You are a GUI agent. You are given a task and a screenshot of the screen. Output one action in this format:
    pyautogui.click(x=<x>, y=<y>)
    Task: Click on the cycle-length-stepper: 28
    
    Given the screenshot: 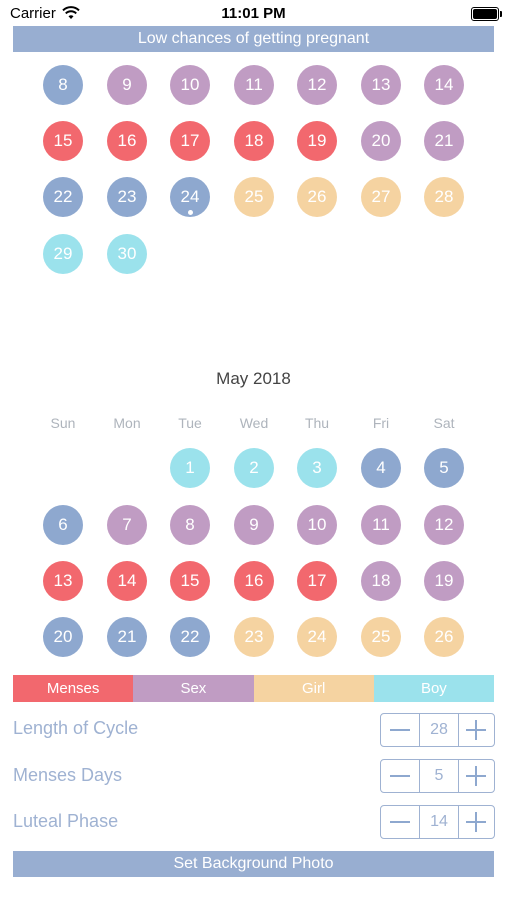 What is the action you would take?
    pyautogui.click(x=437, y=730)
    